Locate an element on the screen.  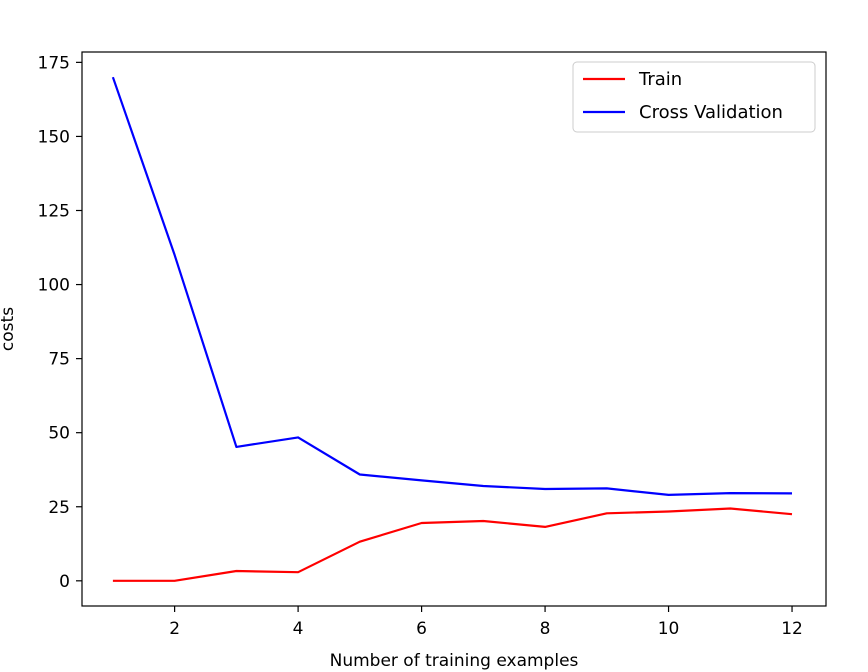
x-tick-label: 6 is located at coordinates (421, 629).